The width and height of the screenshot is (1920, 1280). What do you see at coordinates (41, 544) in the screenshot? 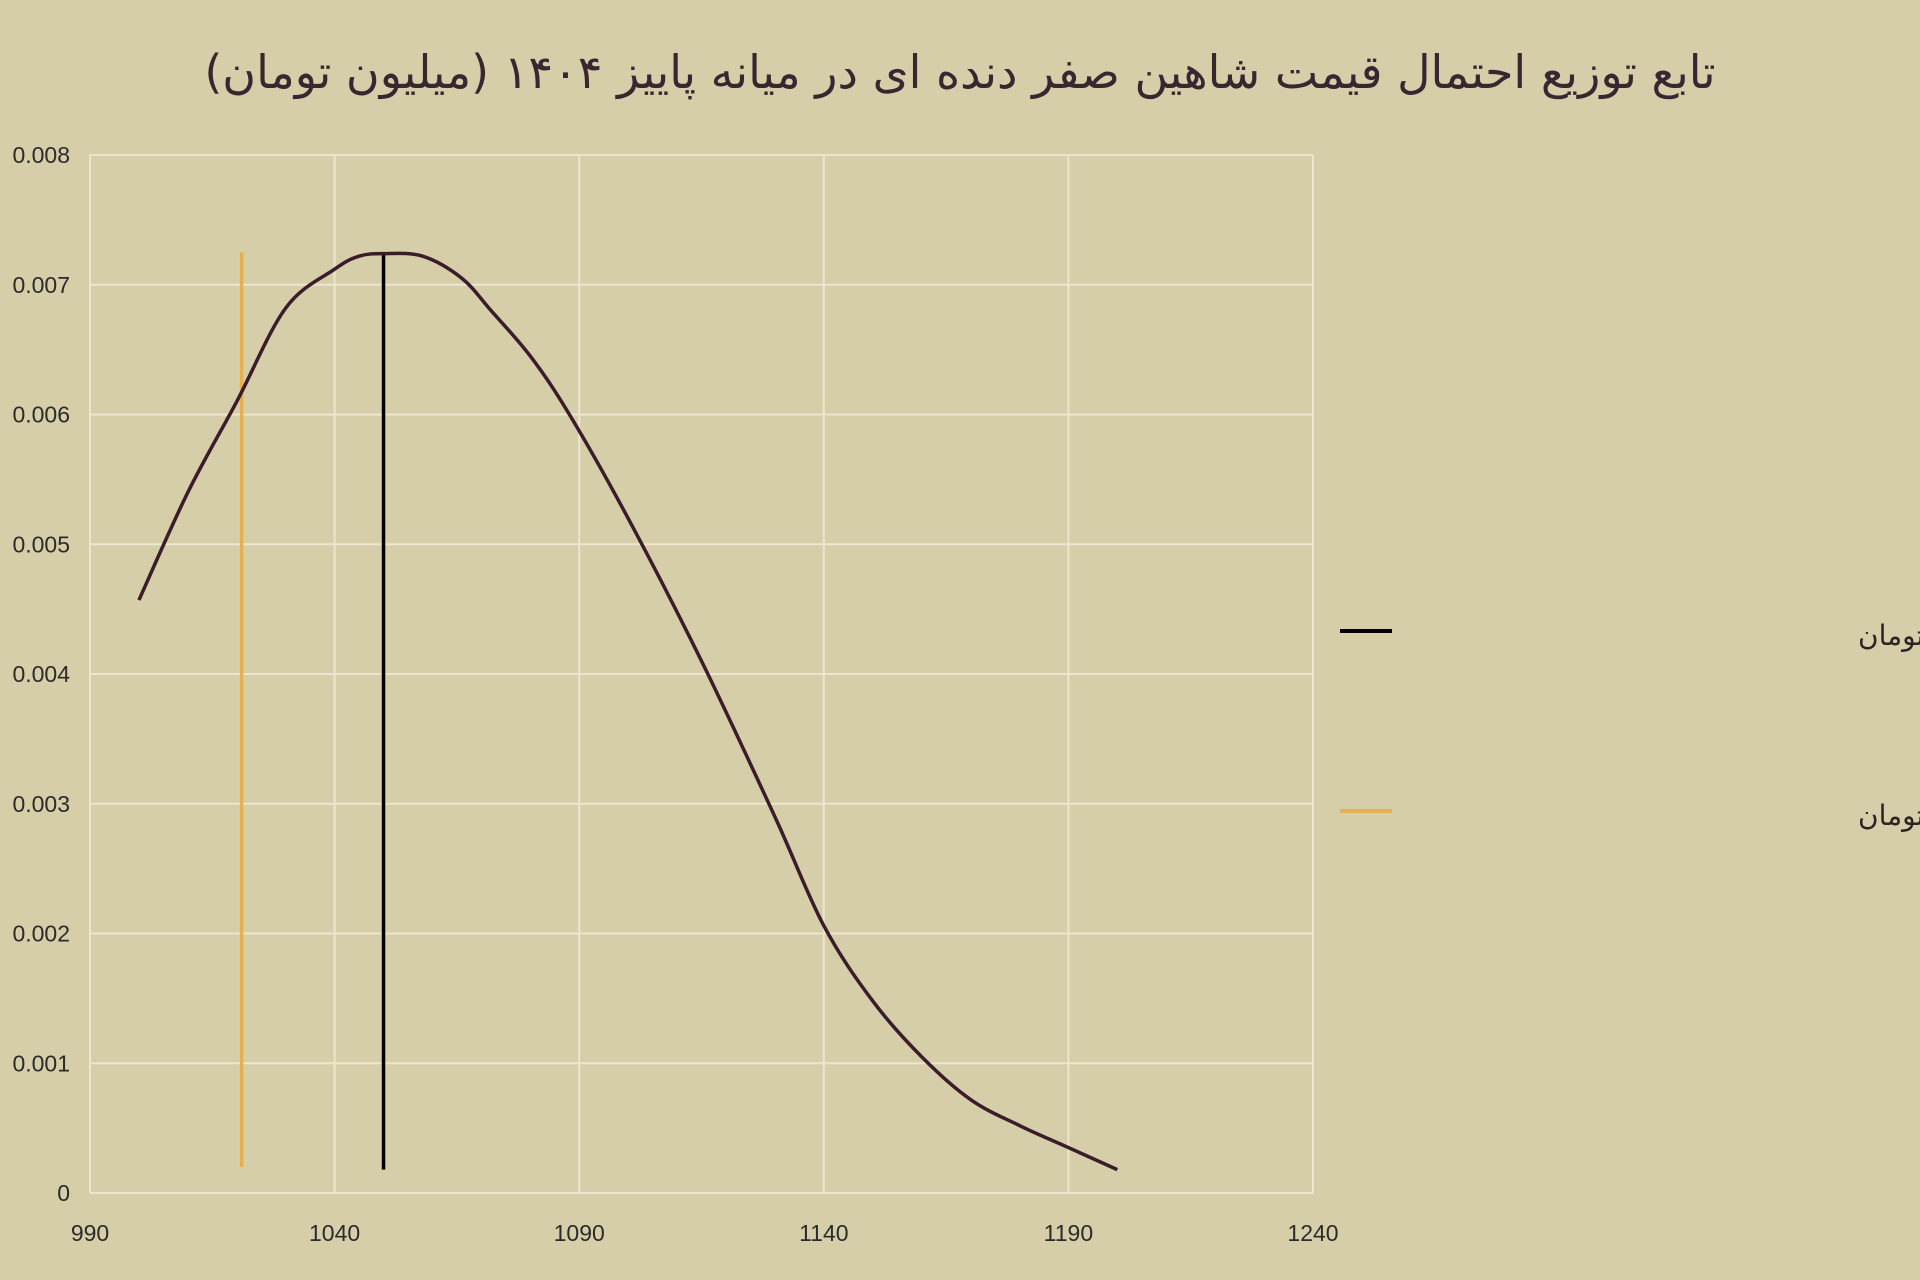
I see `y-tick-label: 0.005` at bounding box center [41, 544].